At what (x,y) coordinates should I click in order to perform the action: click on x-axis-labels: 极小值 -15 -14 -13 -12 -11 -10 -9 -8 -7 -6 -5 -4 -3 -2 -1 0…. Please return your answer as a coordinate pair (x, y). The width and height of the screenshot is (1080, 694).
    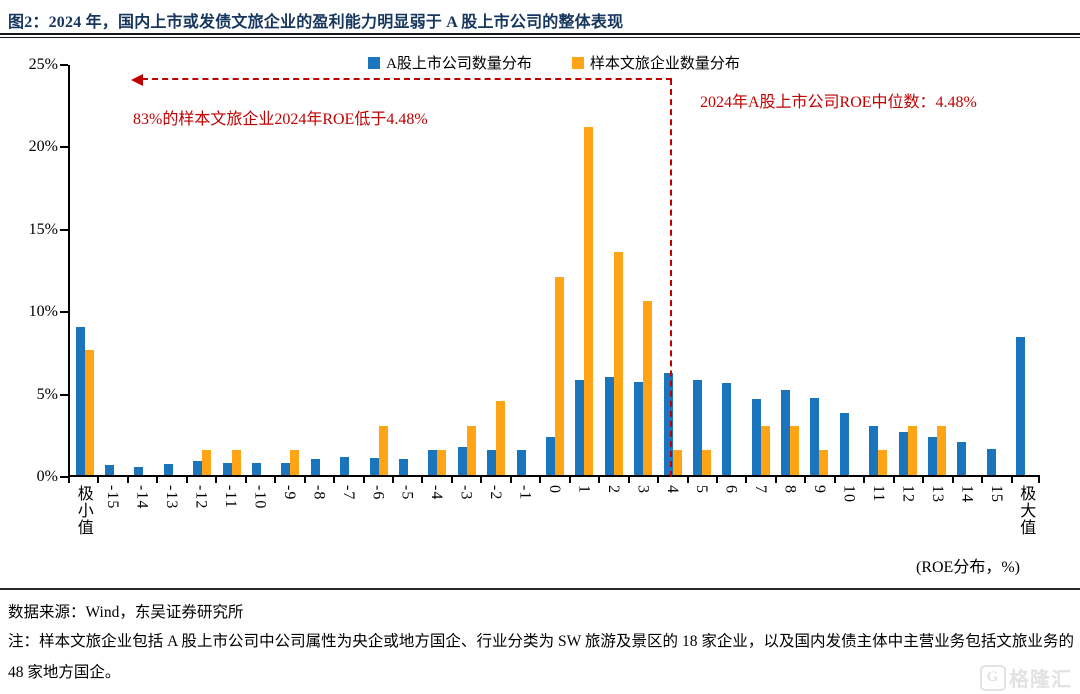
    Looking at the image, I should click on (554, 510).